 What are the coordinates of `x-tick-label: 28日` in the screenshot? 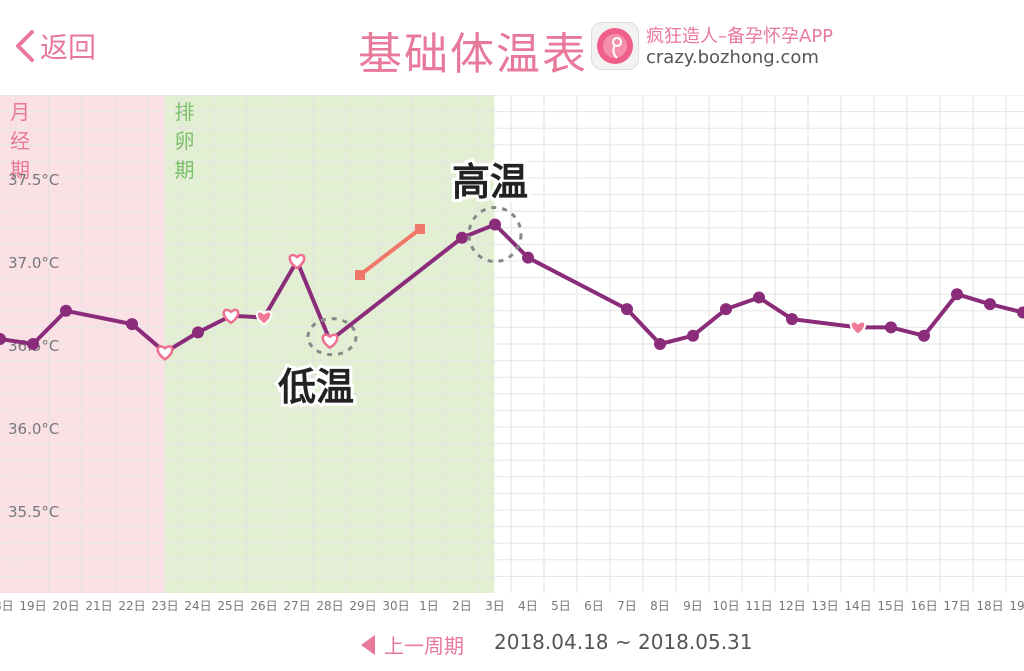 It's located at (329, 606).